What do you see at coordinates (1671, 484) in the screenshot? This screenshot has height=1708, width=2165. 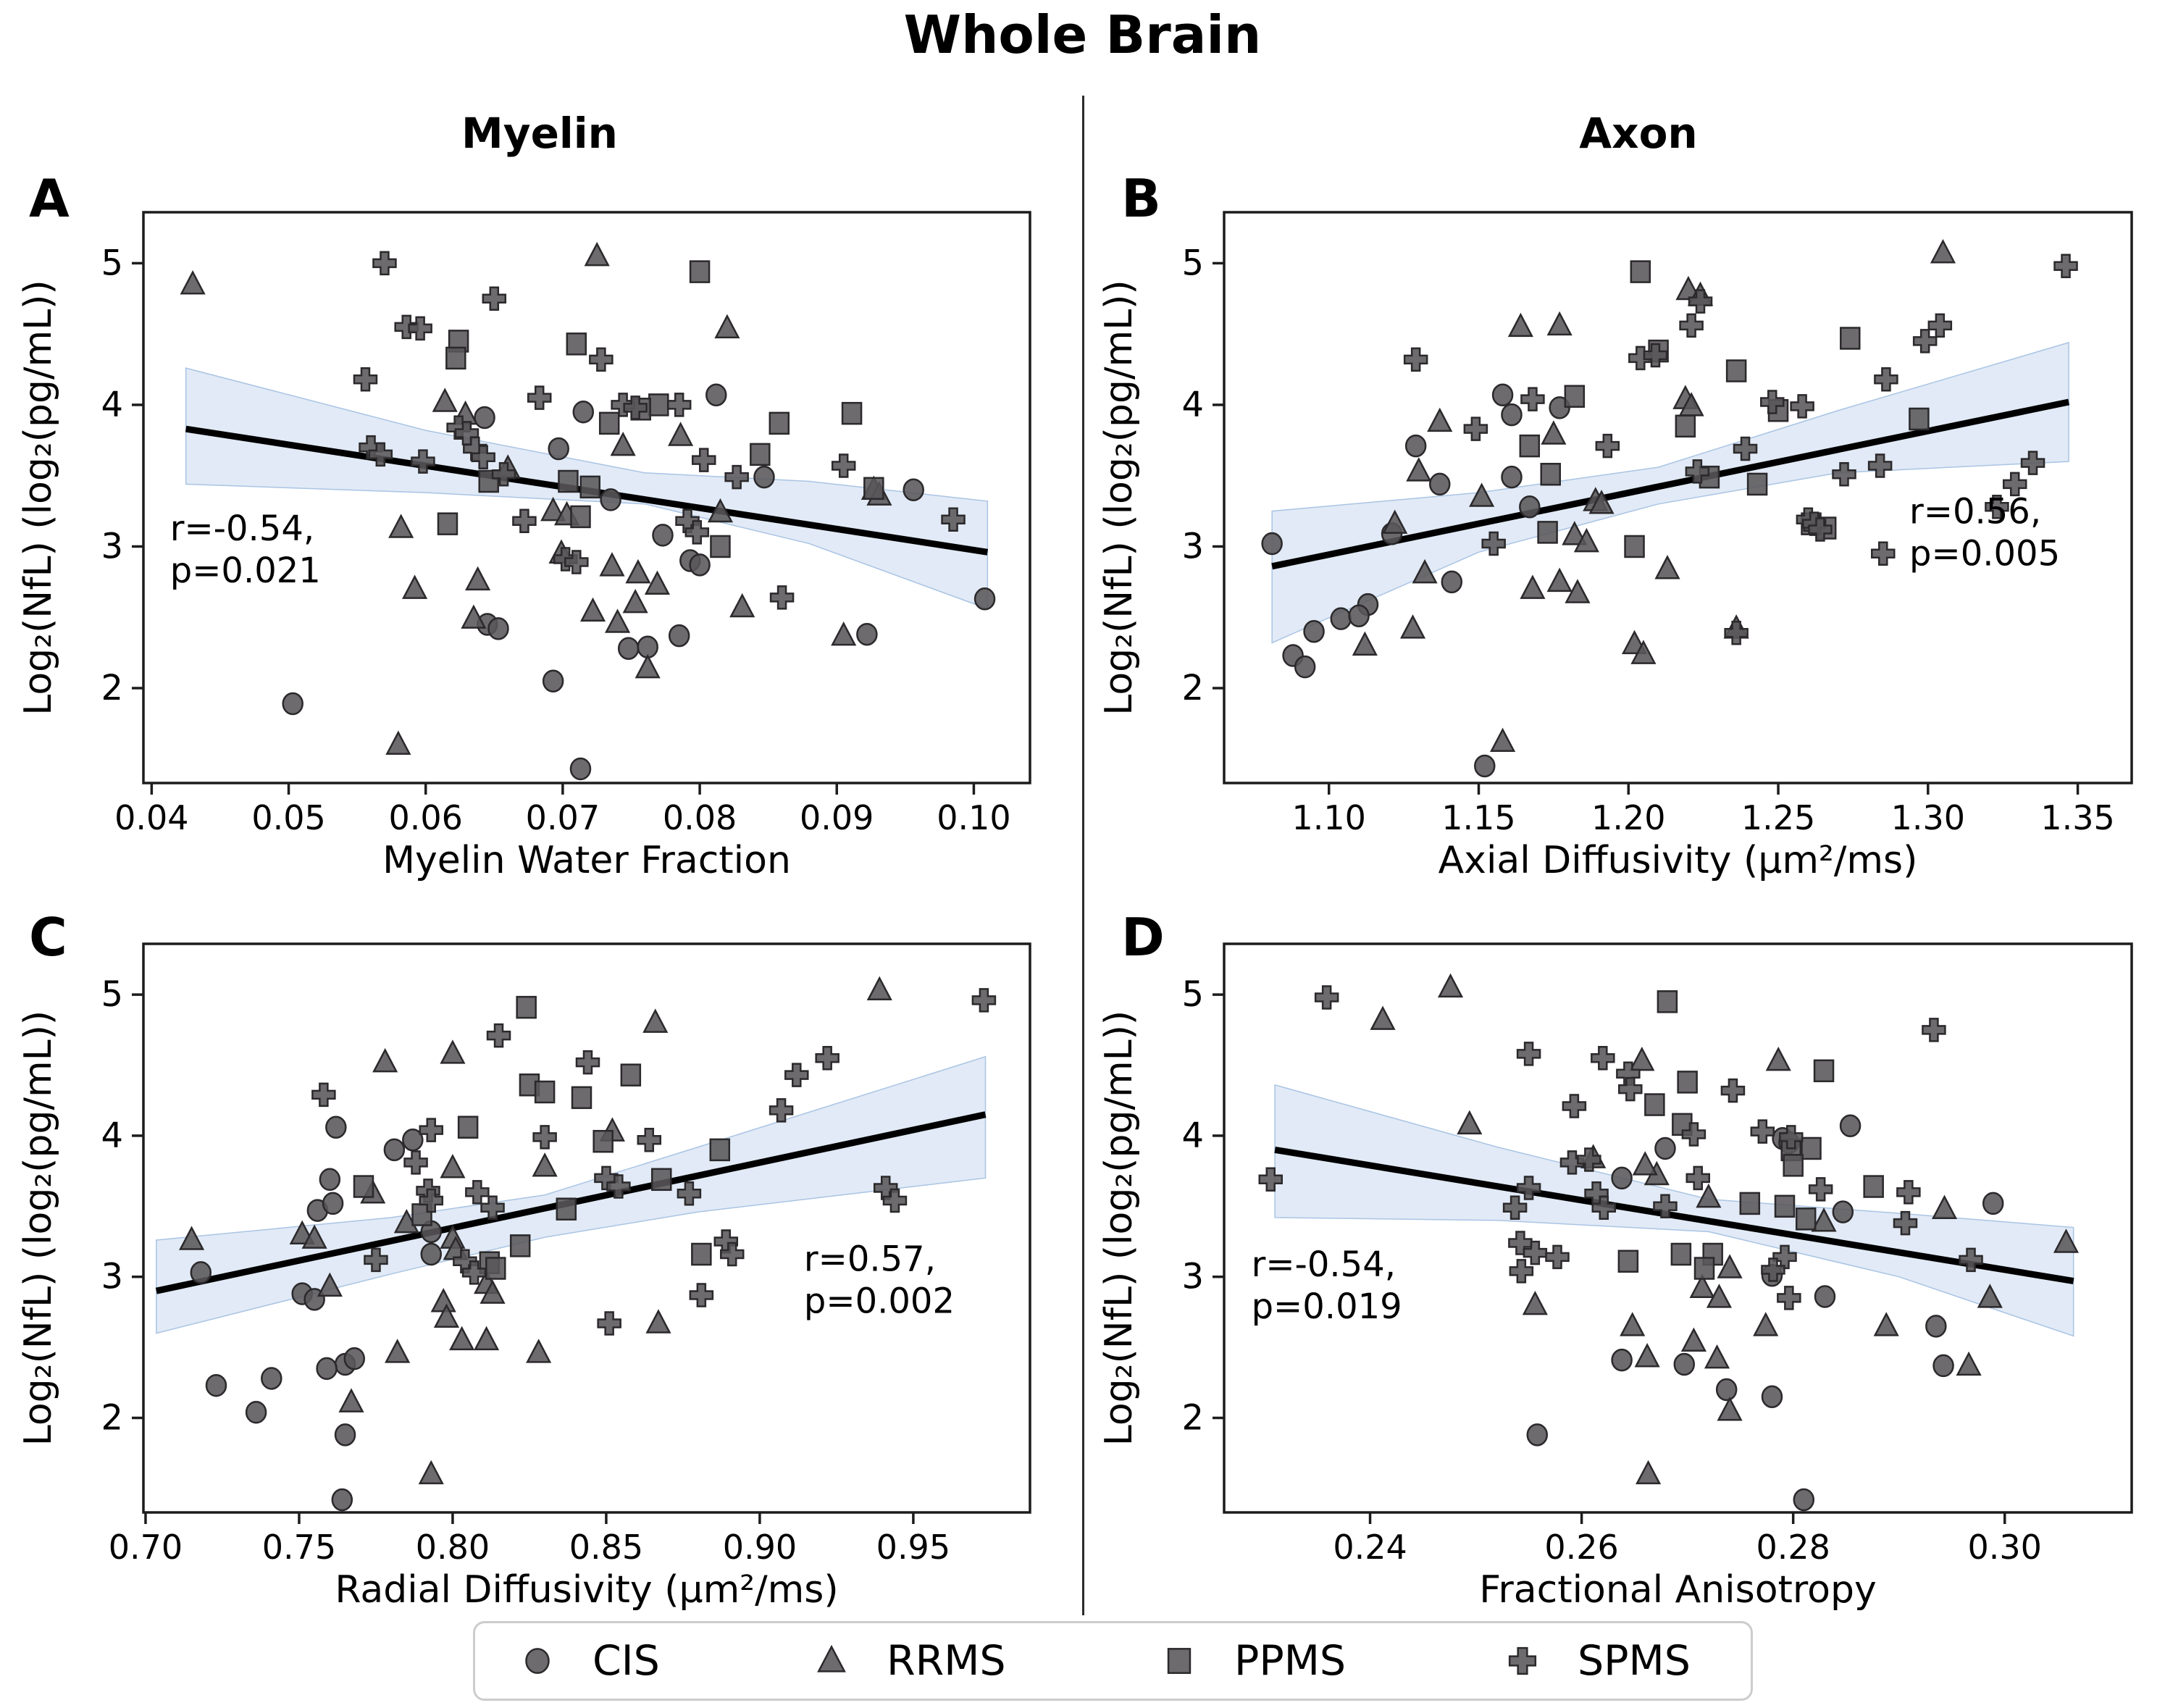 I see `regression-line` at bounding box center [1671, 484].